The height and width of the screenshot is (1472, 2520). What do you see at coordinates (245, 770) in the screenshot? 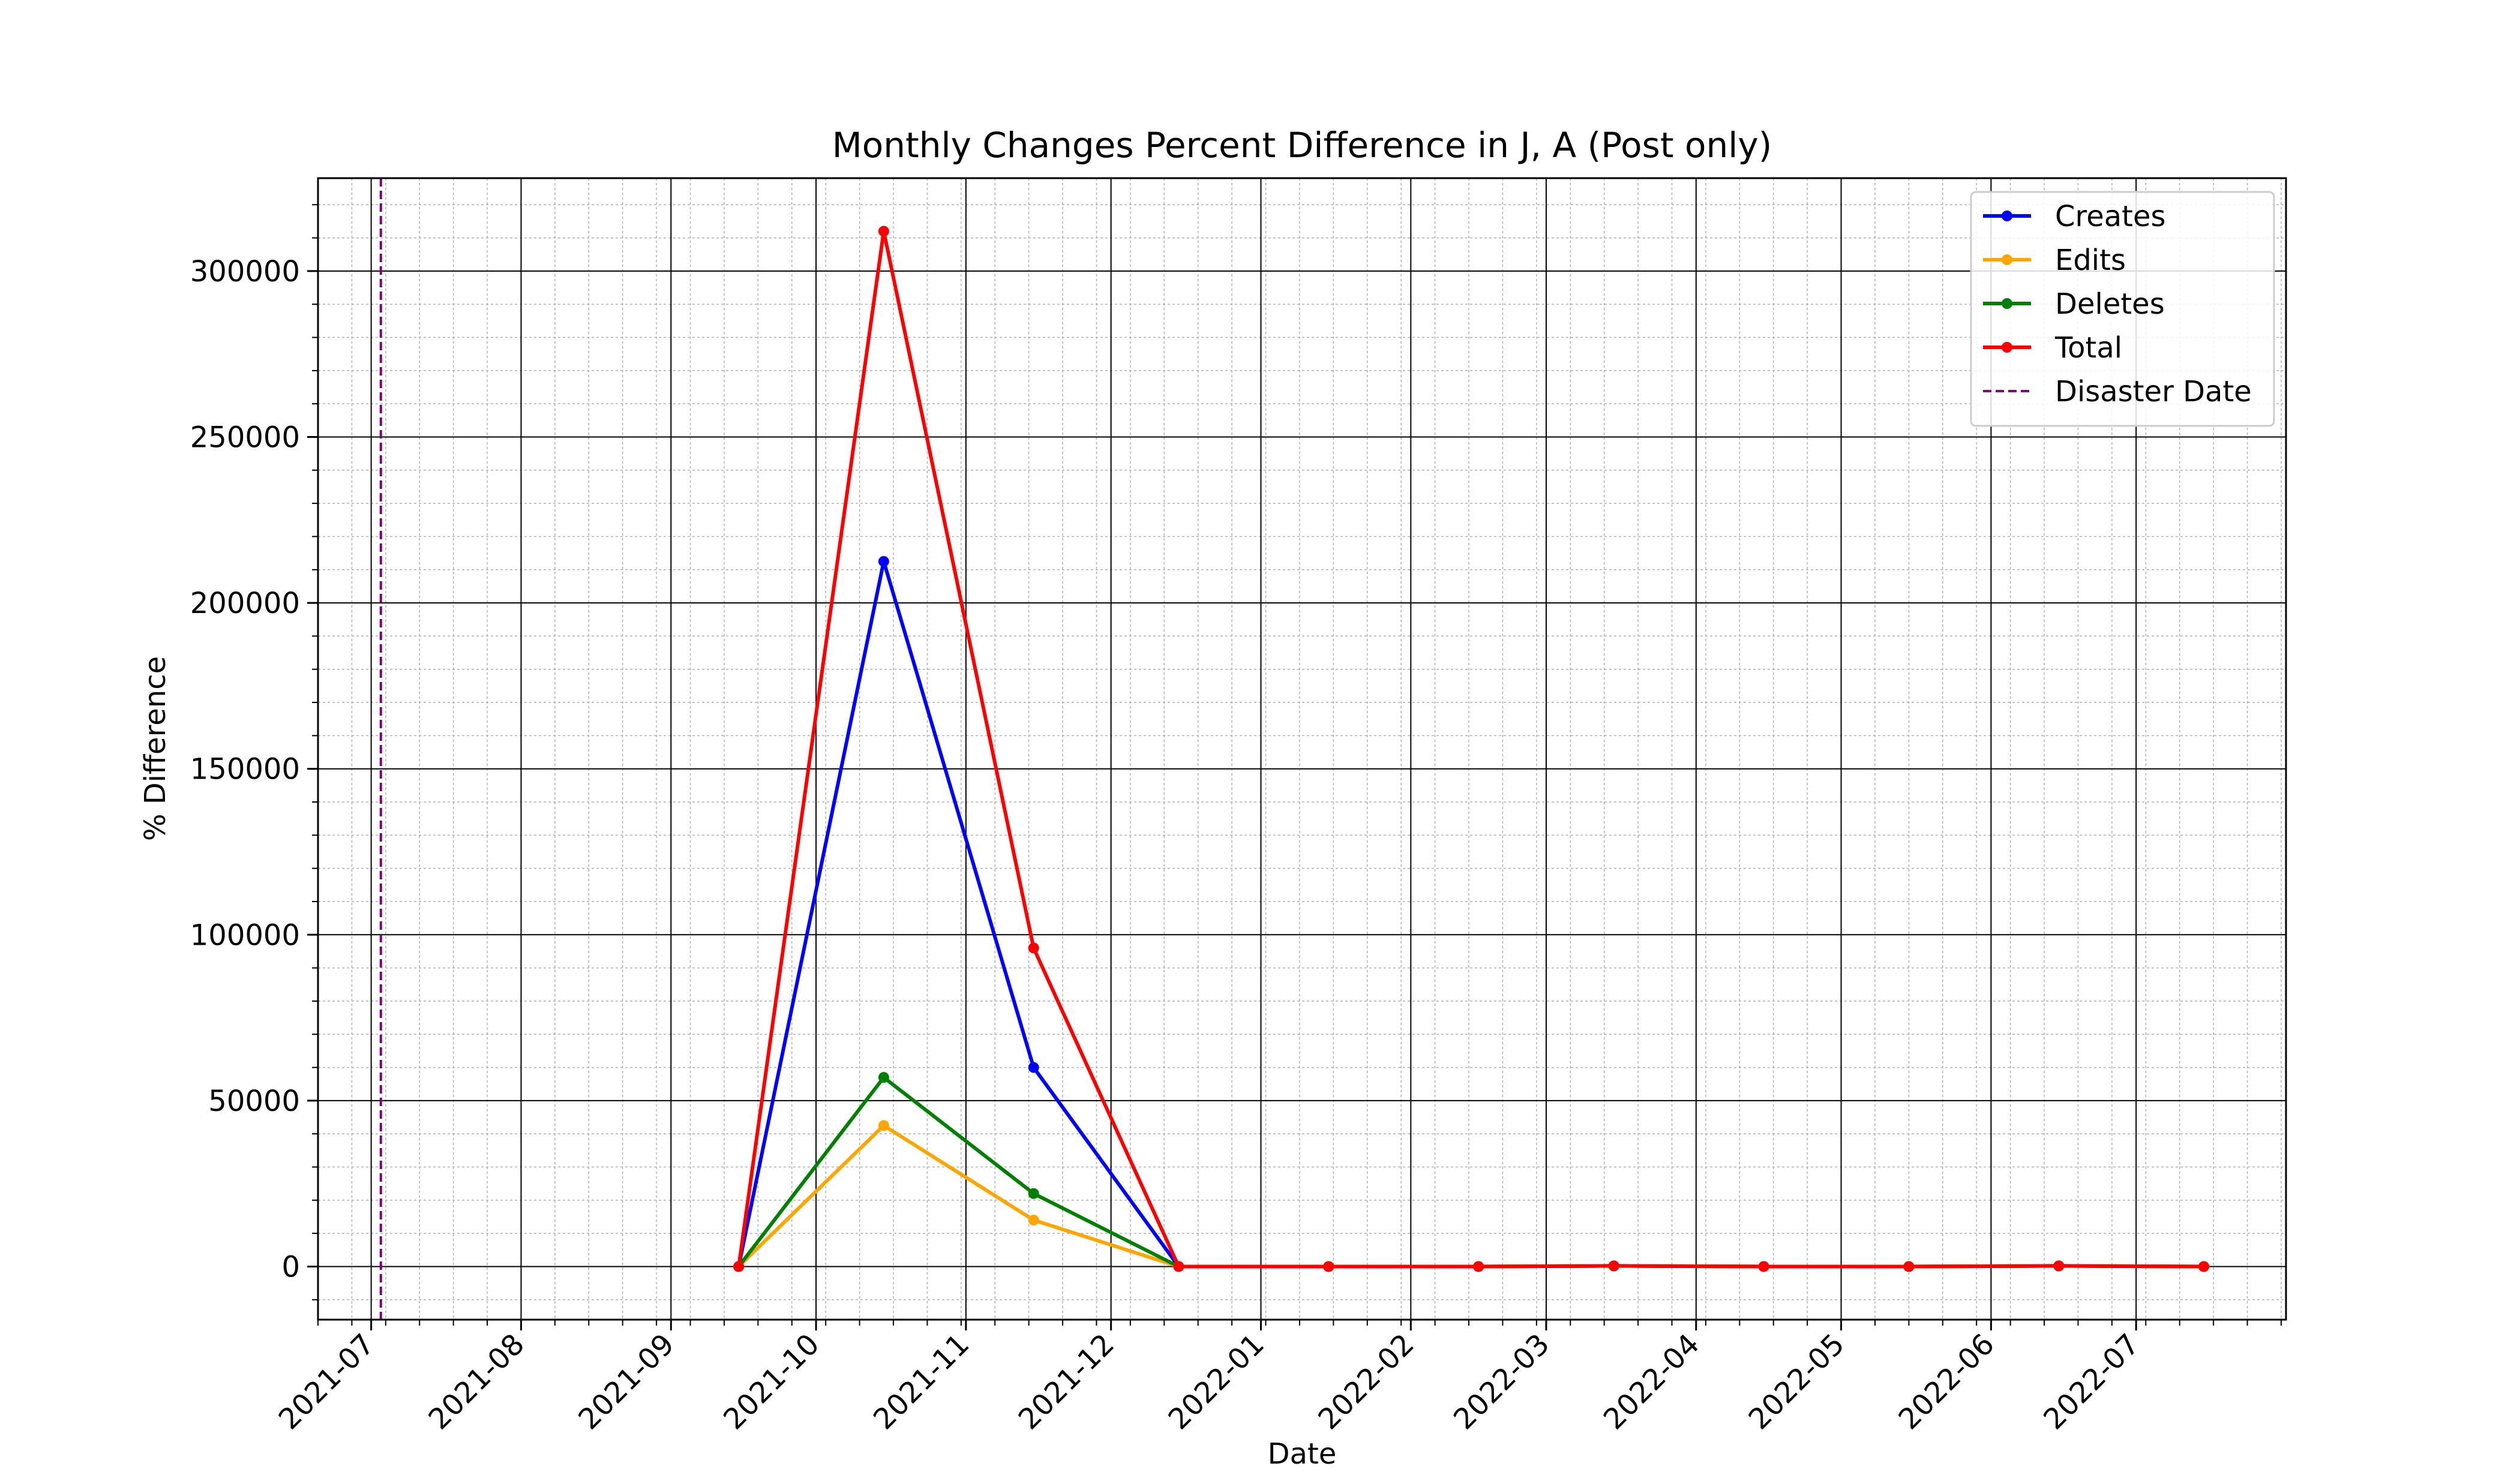
I see `y-tick-label: 150000` at bounding box center [245, 770].